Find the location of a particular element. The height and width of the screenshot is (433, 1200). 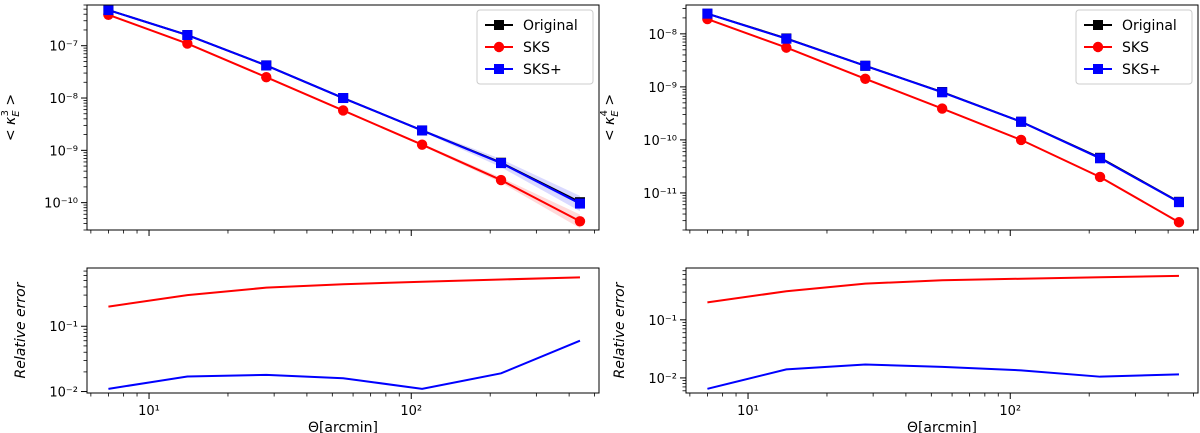

ylabel-part: 4 is located at coordinates (604, 113).